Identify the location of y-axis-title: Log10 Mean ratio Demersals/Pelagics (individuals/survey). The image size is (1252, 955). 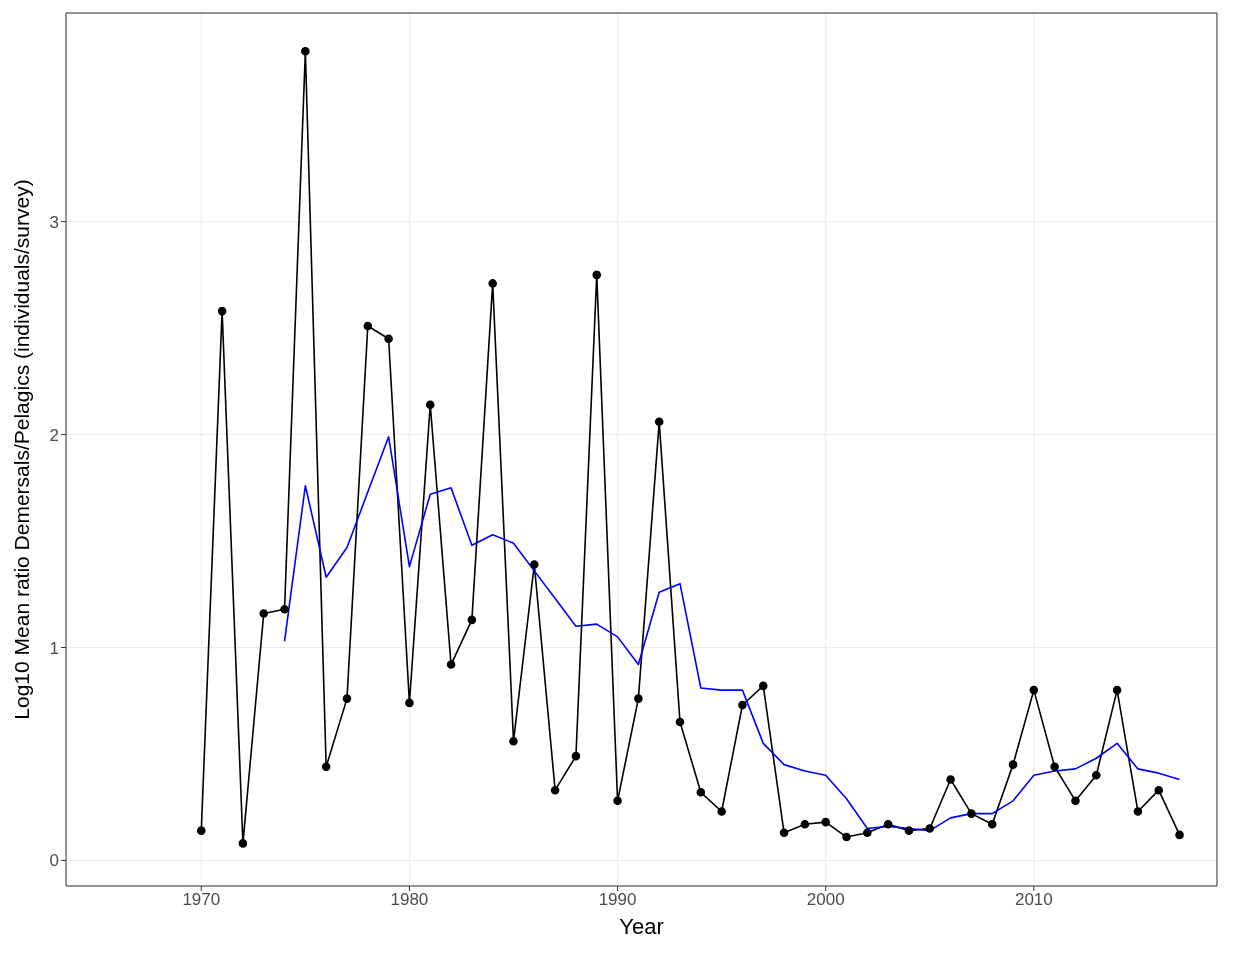
(22, 449).